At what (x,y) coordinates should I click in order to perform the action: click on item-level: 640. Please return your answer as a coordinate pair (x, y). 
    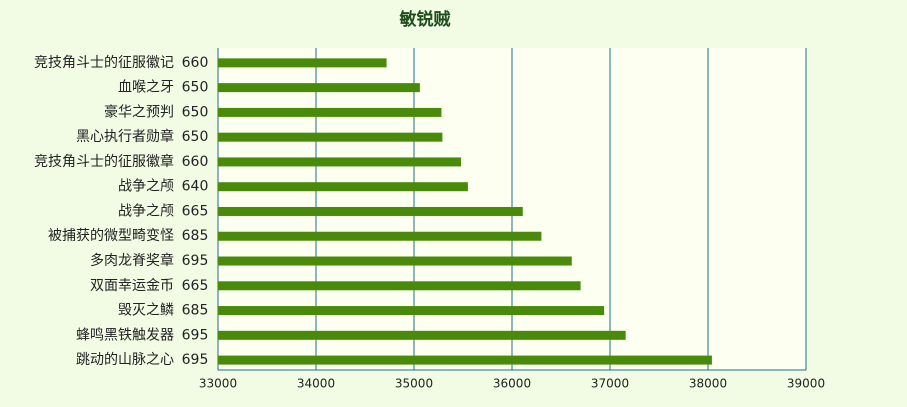
    Looking at the image, I should click on (195, 187).